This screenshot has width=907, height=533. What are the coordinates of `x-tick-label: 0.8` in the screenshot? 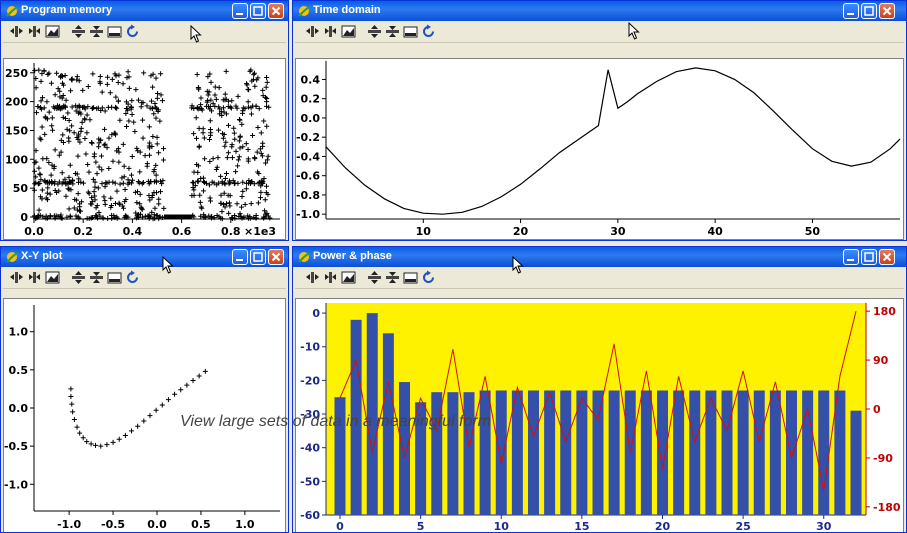 It's located at (231, 231).